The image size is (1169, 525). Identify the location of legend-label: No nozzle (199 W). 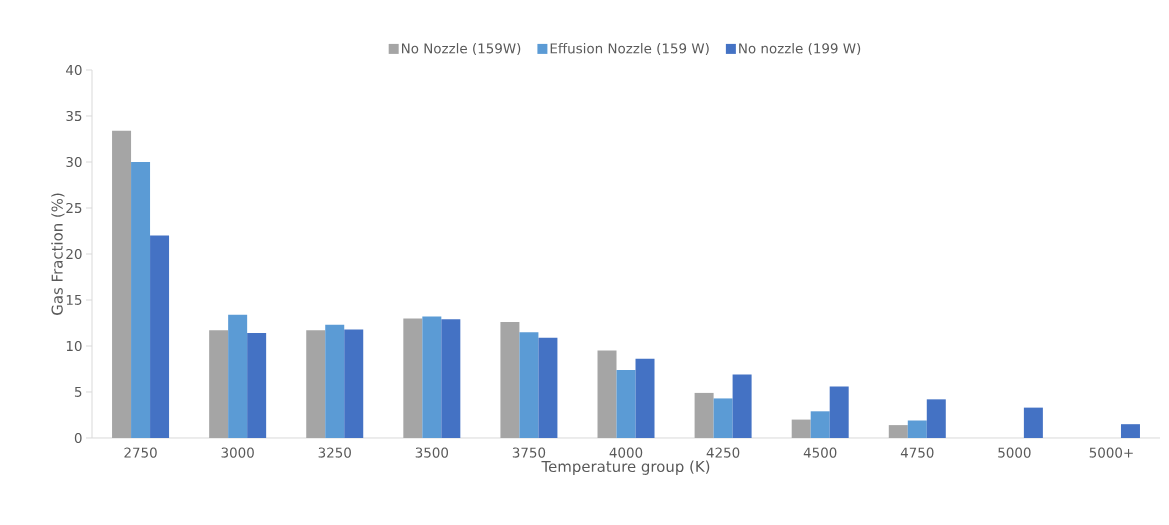
(800, 49).